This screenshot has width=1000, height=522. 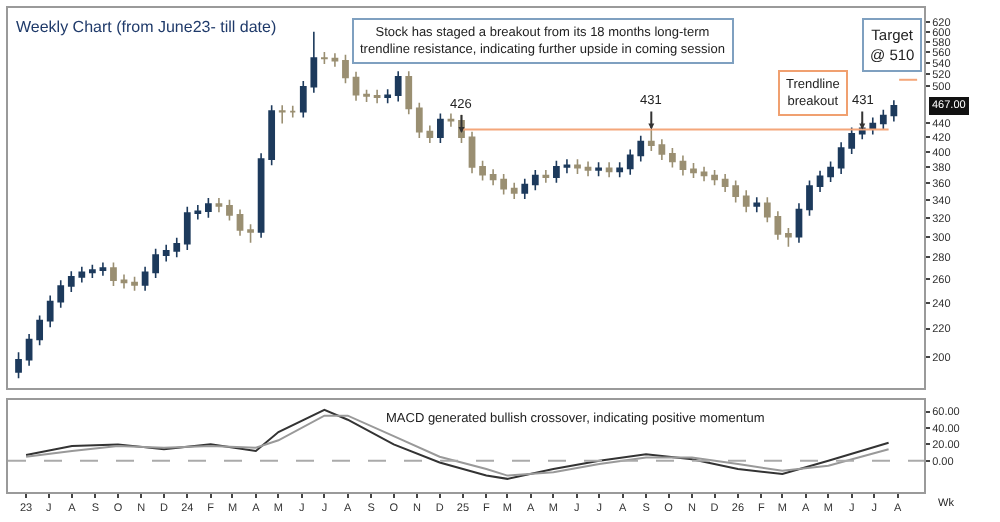 What do you see at coordinates (146, 27) in the screenshot?
I see `text: Weekly Chart (from June23- till date)` at bounding box center [146, 27].